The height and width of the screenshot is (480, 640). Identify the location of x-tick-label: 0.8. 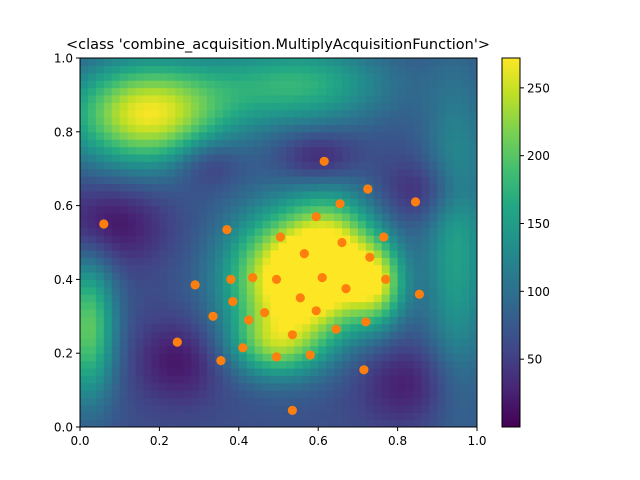
(397, 441).